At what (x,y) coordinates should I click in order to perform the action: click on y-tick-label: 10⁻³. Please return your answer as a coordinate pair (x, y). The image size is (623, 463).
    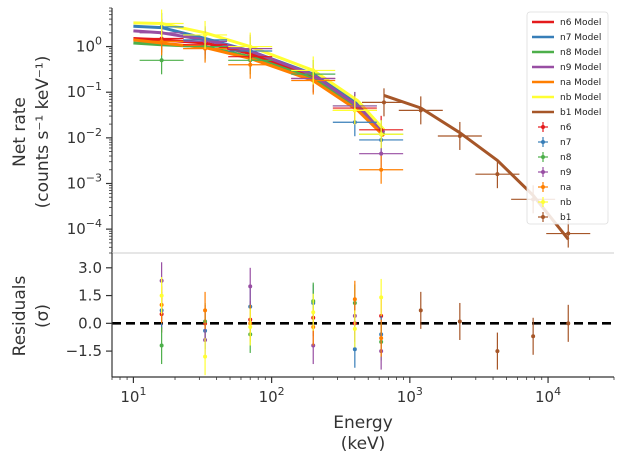
    Looking at the image, I should click on (84, 181).